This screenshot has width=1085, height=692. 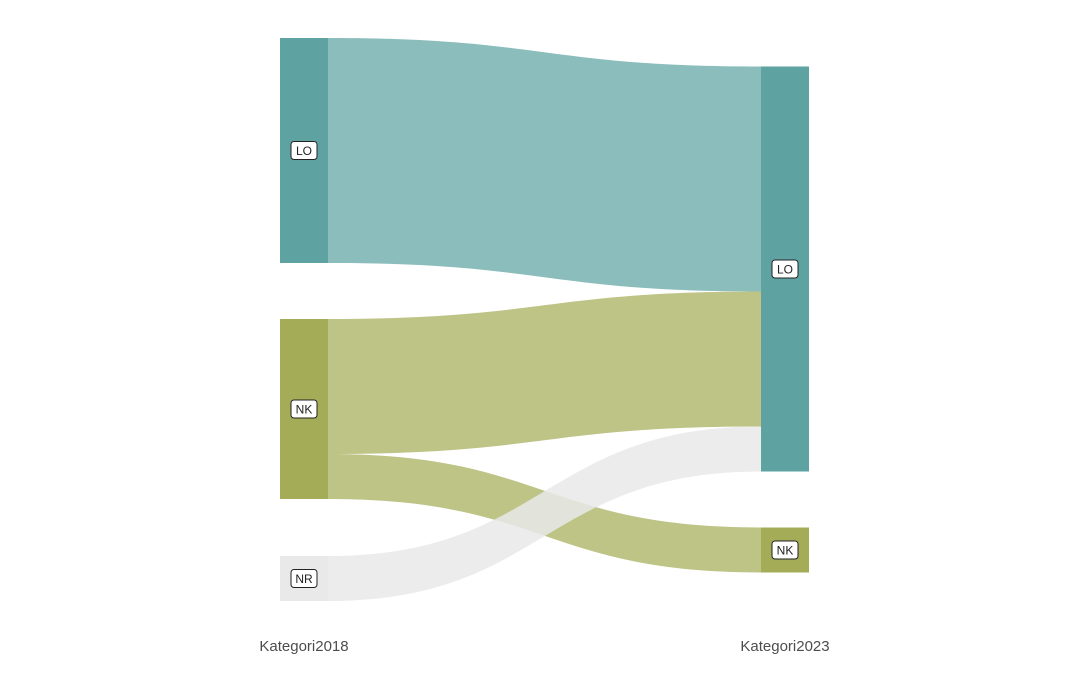 What do you see at coordinates (544, 165) in the screenshot?
I see `flow-lo-to-lo` at bounding box center [544, 165].